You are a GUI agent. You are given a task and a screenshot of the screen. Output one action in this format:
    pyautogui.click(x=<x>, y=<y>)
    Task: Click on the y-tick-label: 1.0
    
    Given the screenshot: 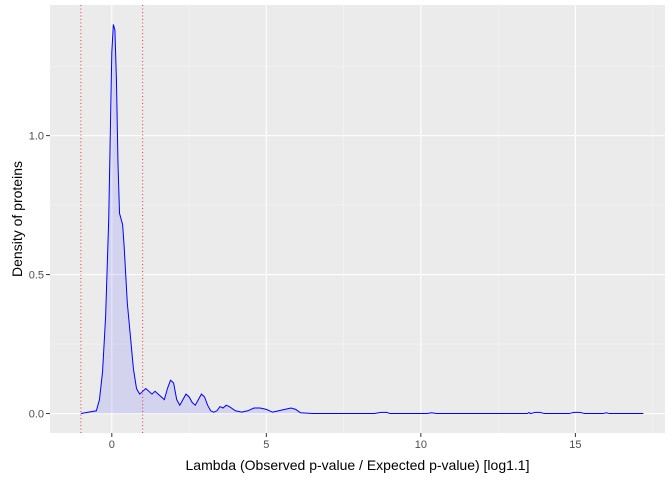 What is the action you would take?
    pyautogui.click(x=36, y=137)
    